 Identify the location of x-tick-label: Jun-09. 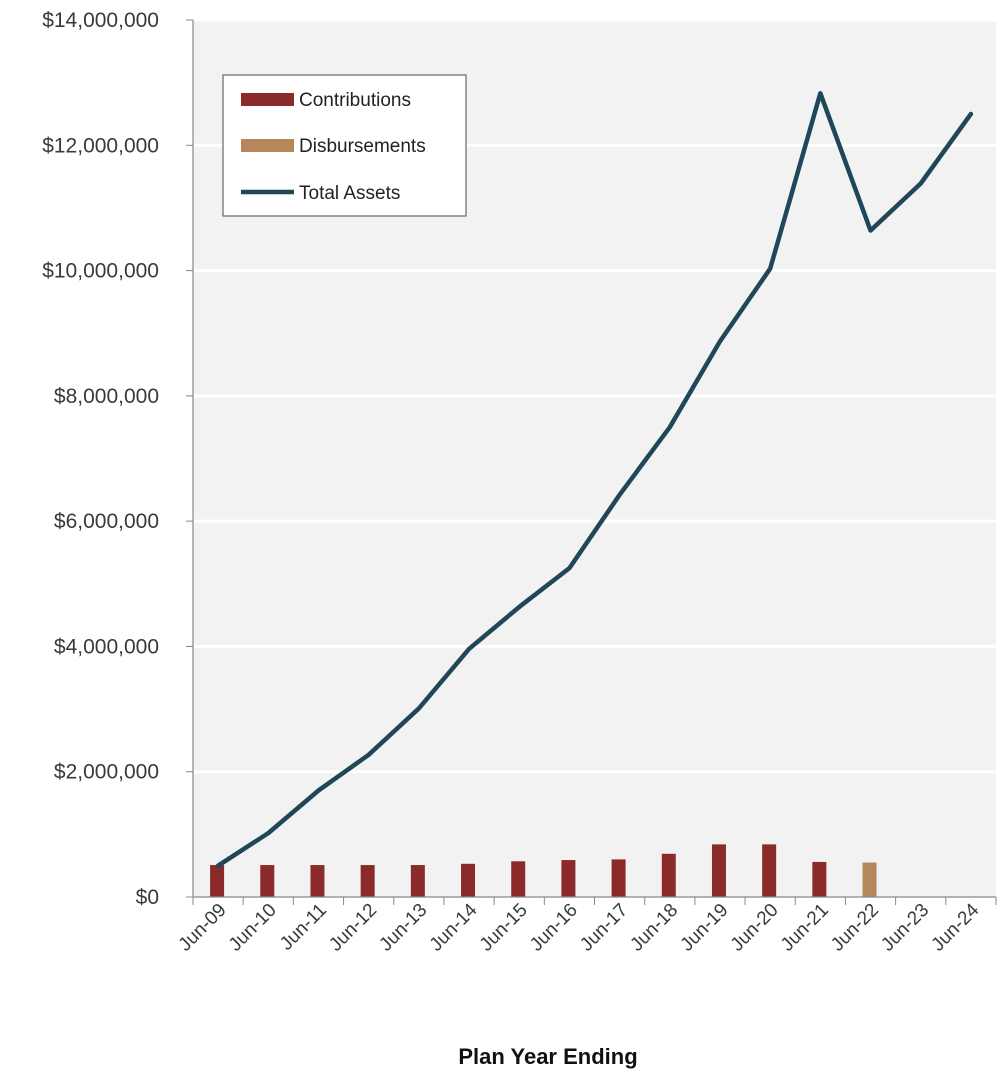
(203, 928).